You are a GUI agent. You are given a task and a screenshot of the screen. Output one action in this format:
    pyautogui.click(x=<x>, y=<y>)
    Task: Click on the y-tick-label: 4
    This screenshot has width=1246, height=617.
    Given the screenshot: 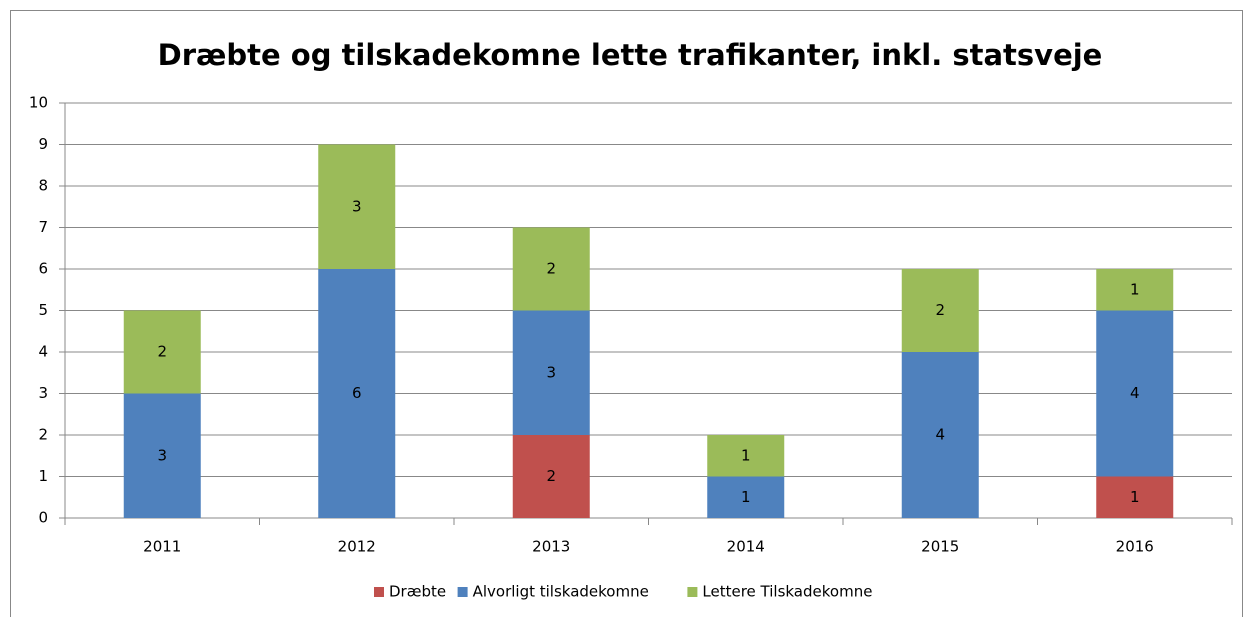 What is the action you would take?
    pyautogui.click(x=43, y=352)
    